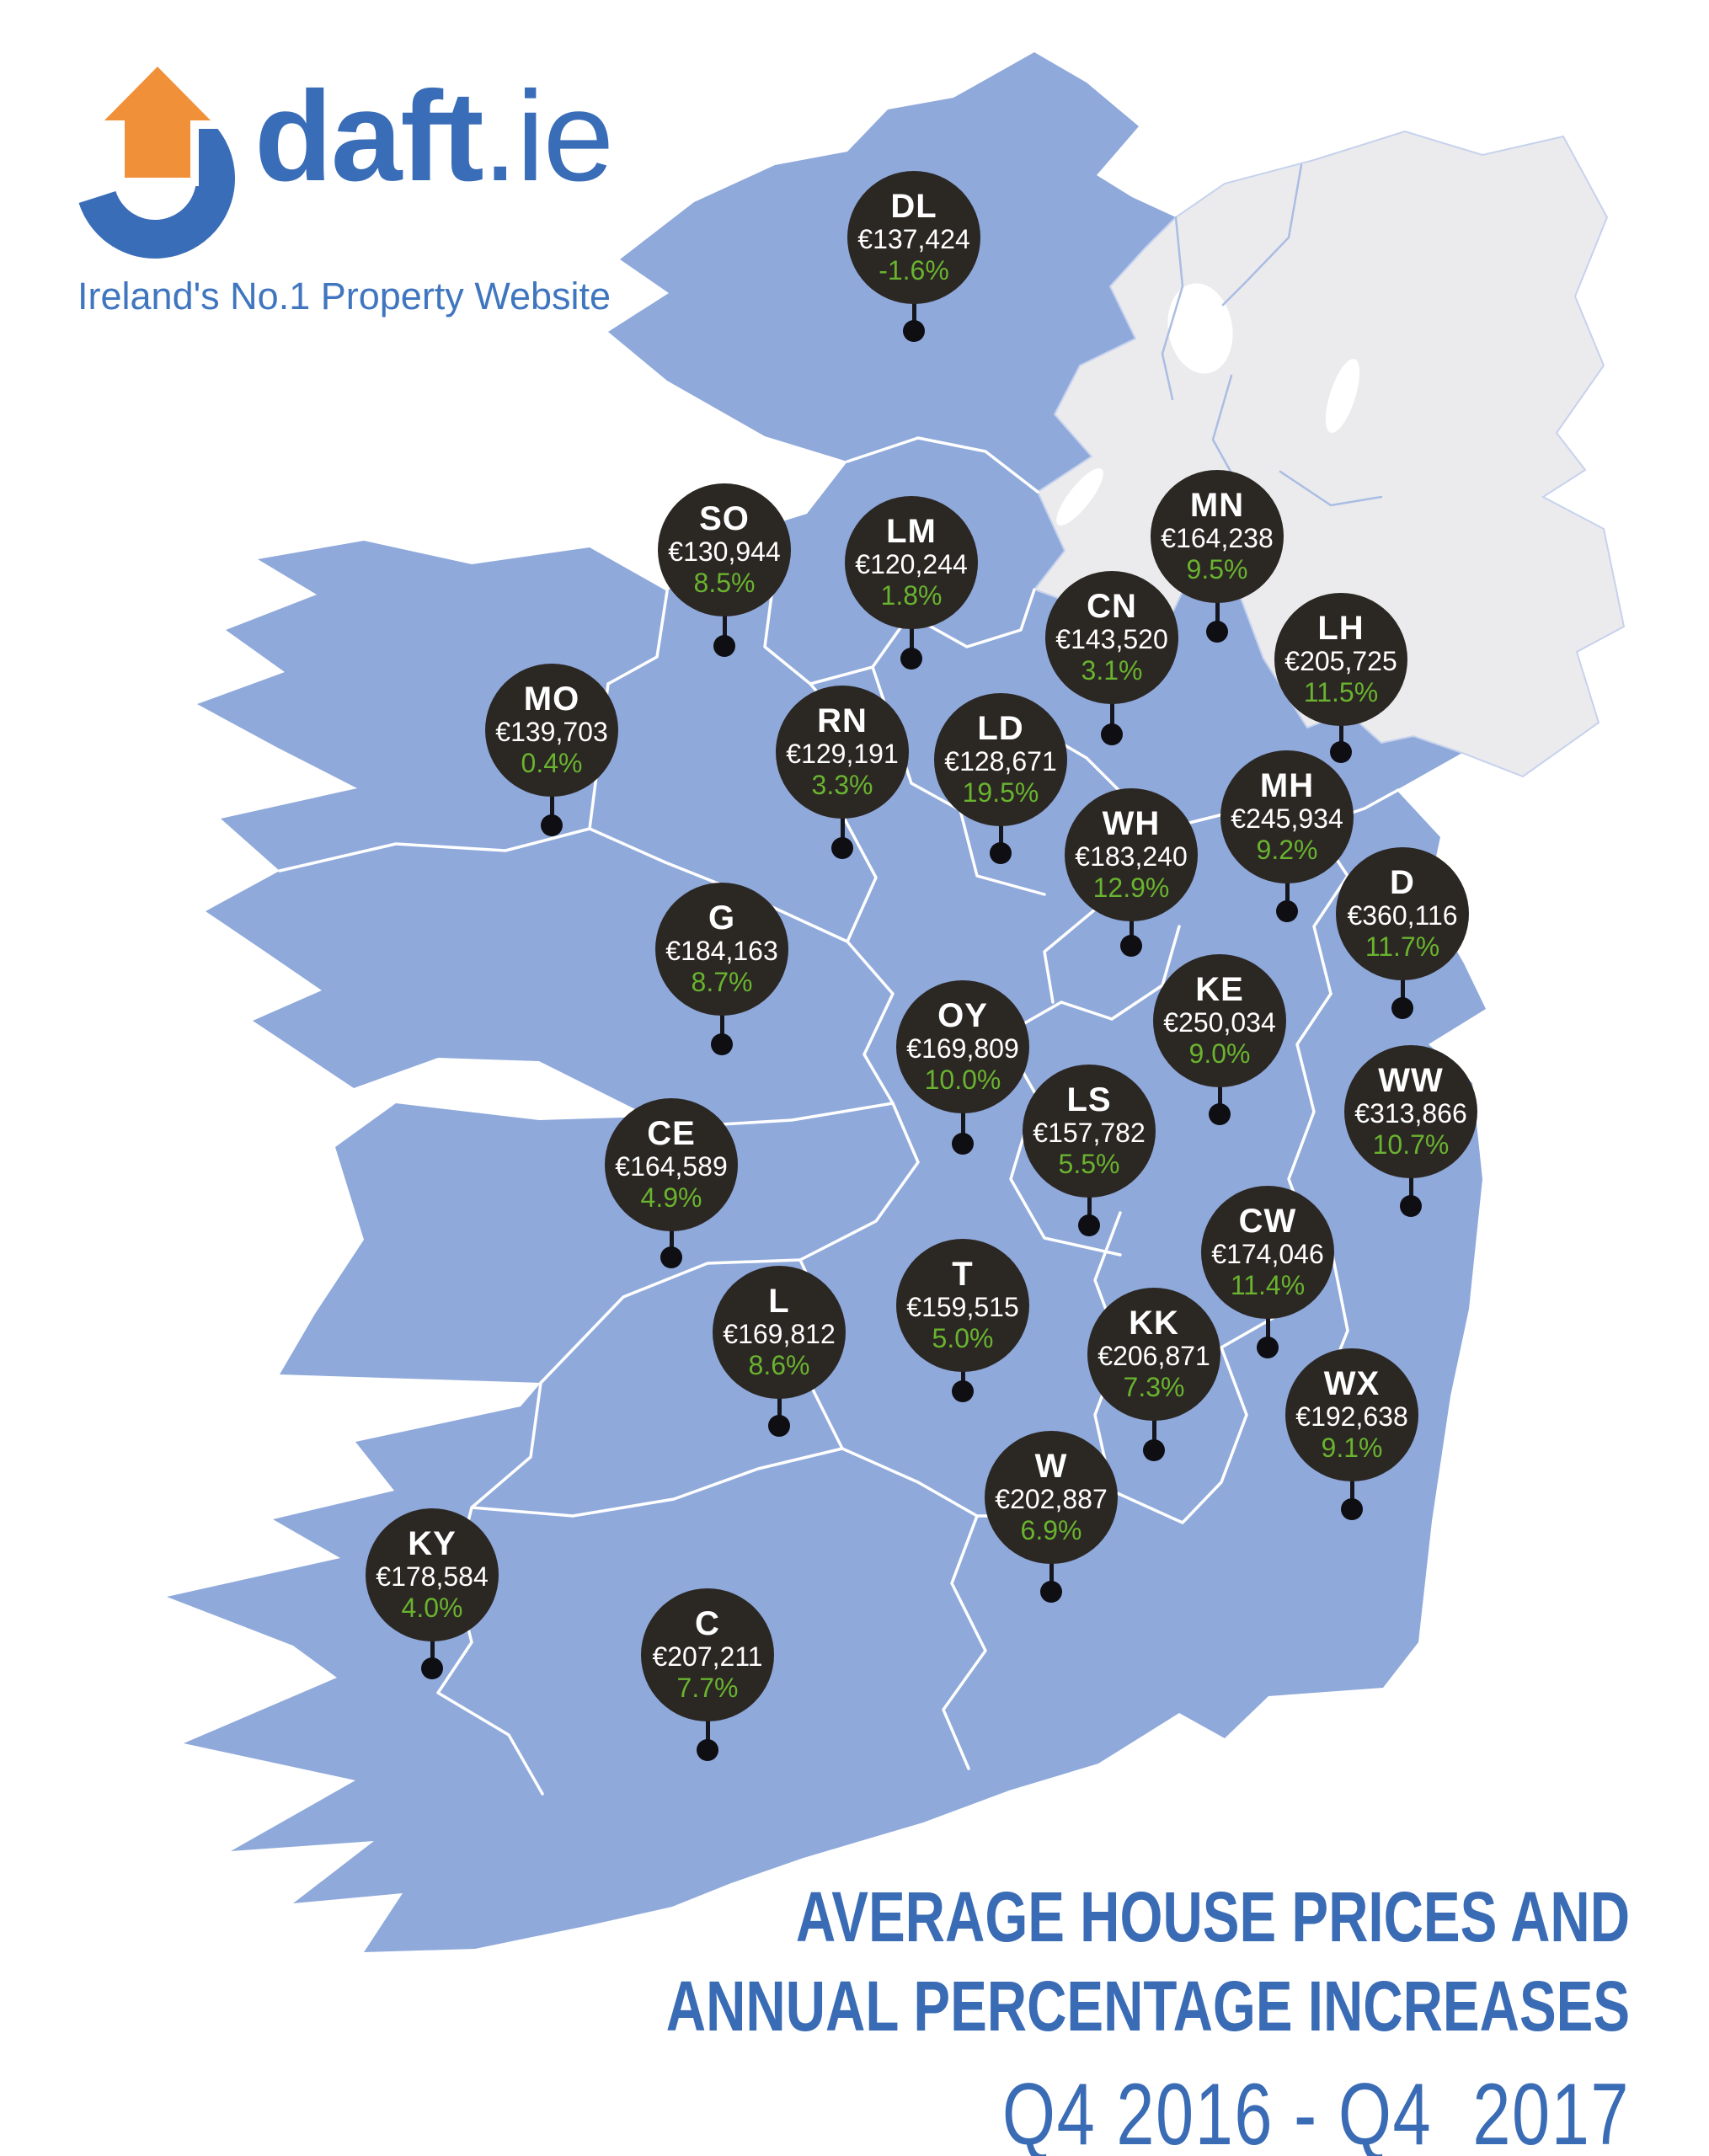  What do you see at coordinates (432, 1608) in the screenshot?
I see `county-change: 4.0%` at bounding box center [432, 1608].